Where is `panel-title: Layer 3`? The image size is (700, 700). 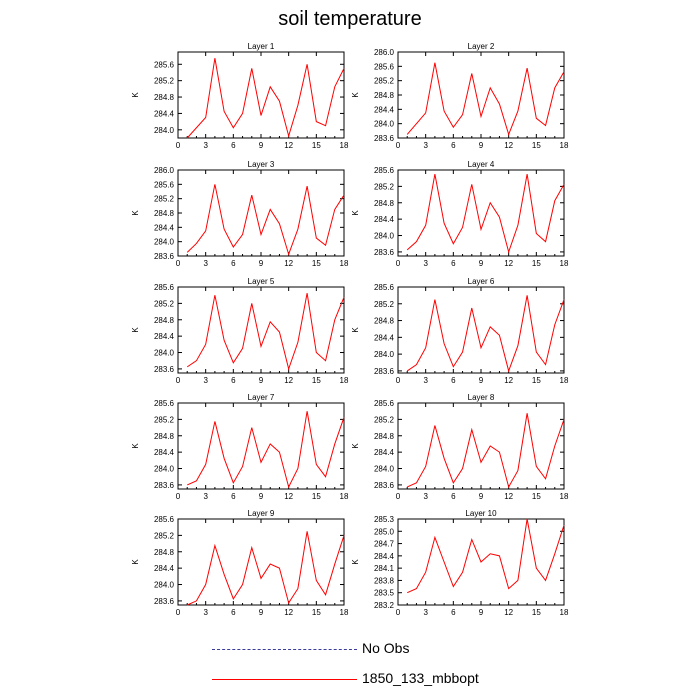 panel-title: Layer 3 is located at coordinates (261, 164).